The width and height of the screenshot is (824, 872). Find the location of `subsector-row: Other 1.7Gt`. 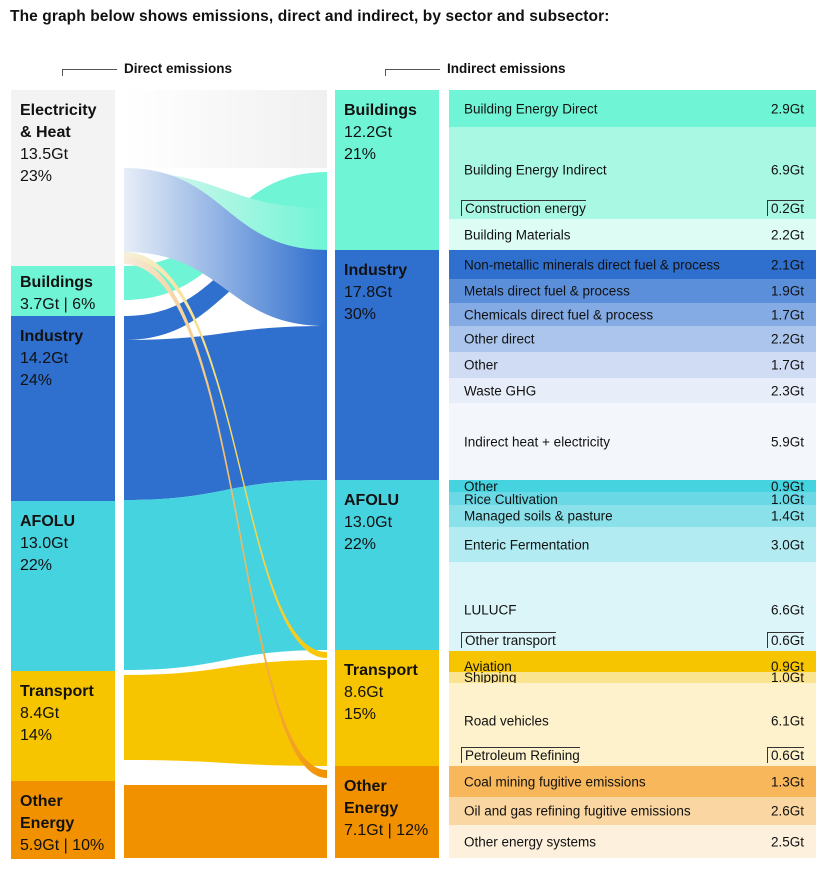

subsector-row: Other 1.7Gt is located at coordinates (632, 365).